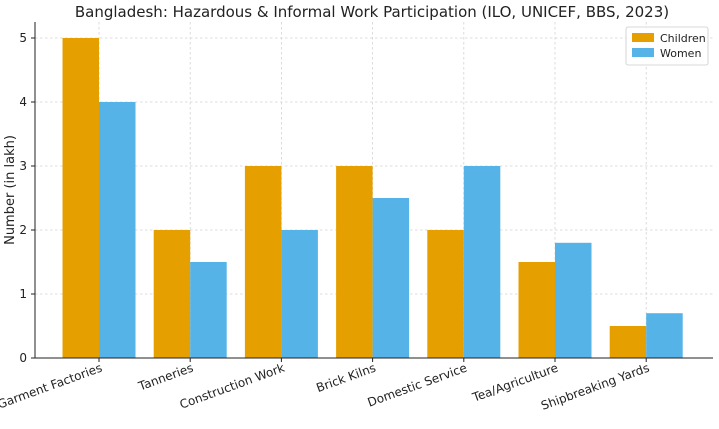 This screenshot has height=429, width=719. What do you see at coordinates (10, 190) in the screenshot?
I see `y-axis-label: Number (in lakh)` at bounding box center [10, 190].